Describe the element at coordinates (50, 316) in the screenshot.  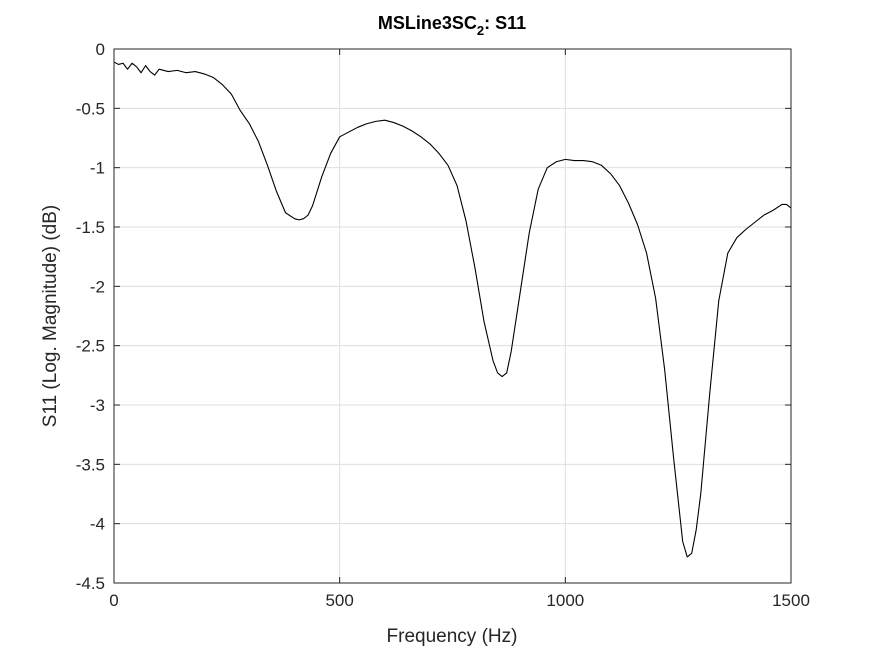
I see `y-axis-label: S11 (Log. Magnitude) (dB)` at that location.